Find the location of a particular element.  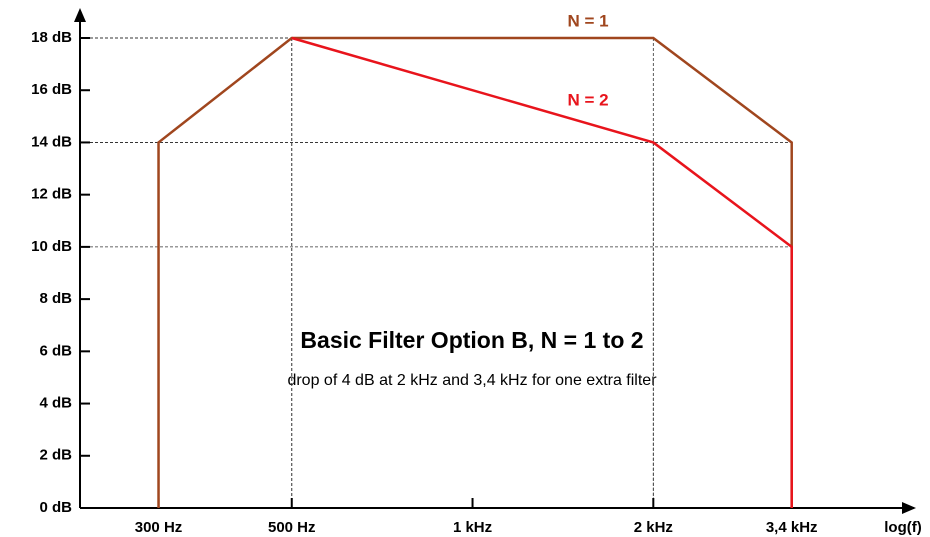

y-axis-arrow is located at coordinates (80, 15).